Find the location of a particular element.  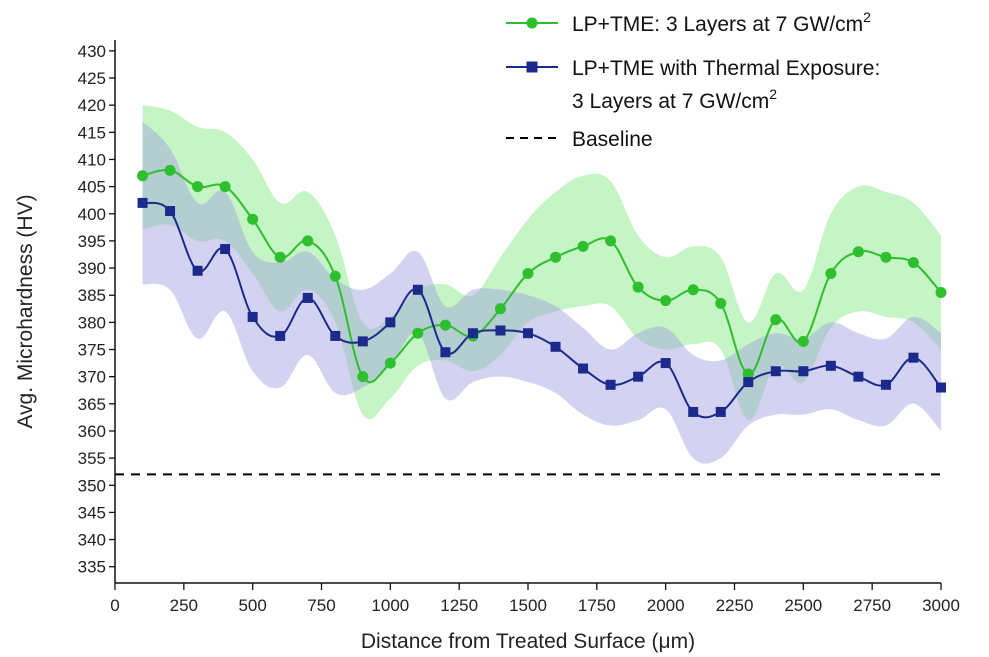

y-tick-label-415: 415 is located at coordinates (92, 132).